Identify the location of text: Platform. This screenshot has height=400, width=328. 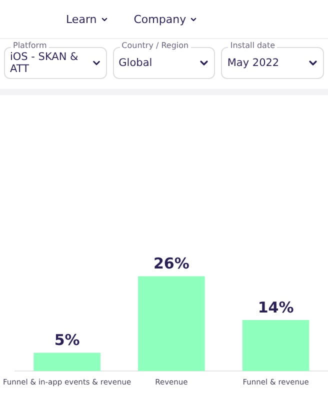
(30, 45).